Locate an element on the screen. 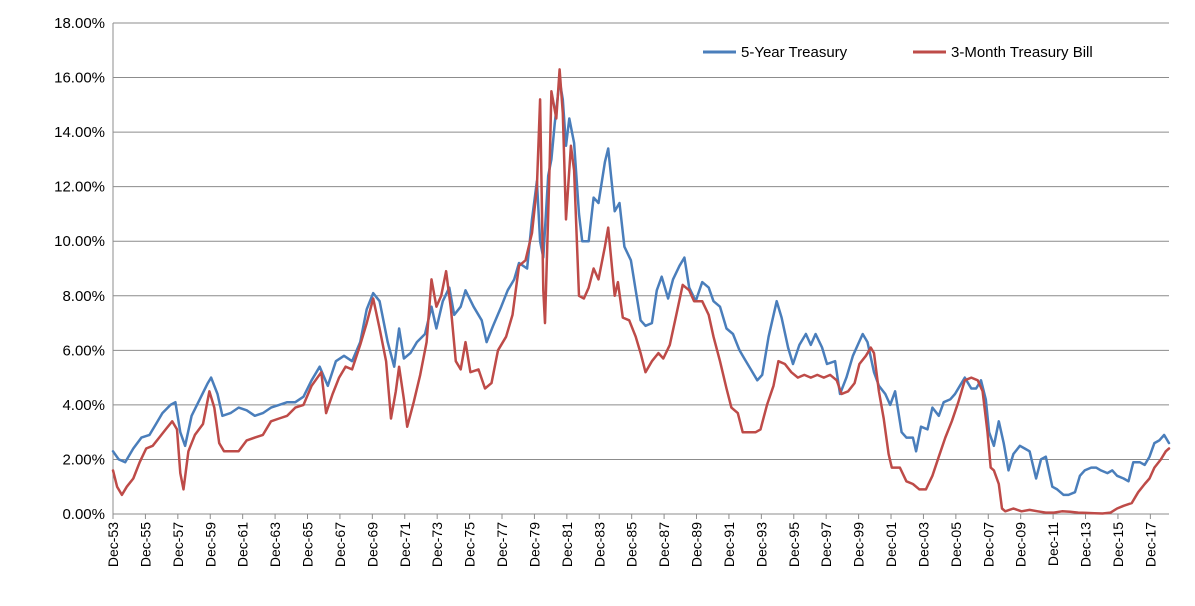 This screenshot has width=1195, height=606. x-tick-label: Dec-93 is located at coordinates (761, 544).